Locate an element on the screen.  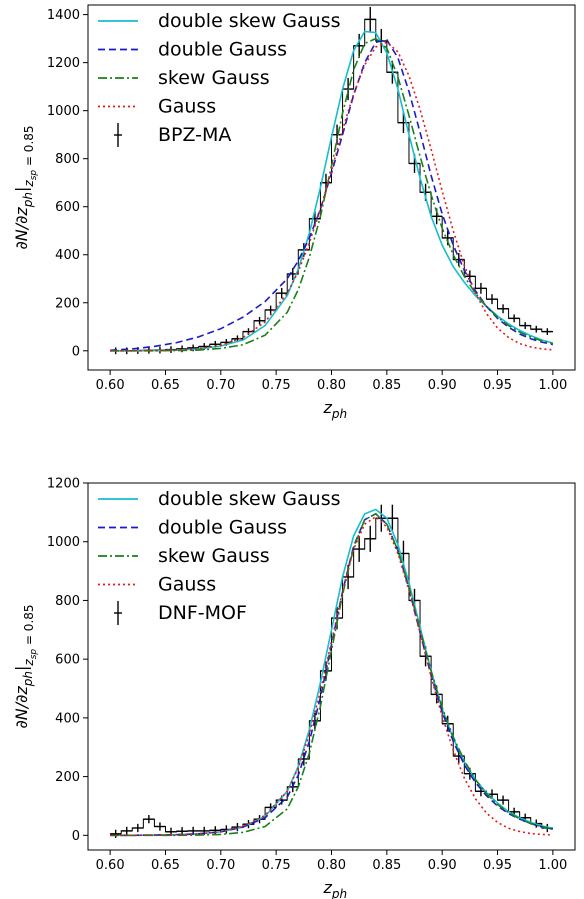
y-tick-label: 1400 is located at coordinates (63, 15).